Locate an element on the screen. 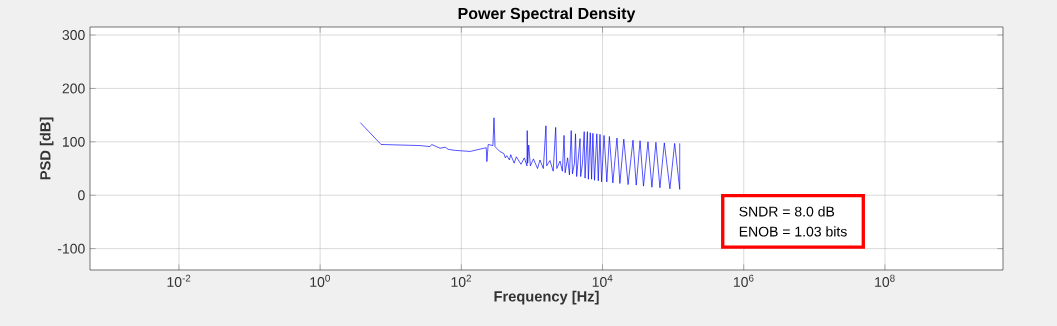  y-tick-label: -100 is located at coordinates (71, 248).